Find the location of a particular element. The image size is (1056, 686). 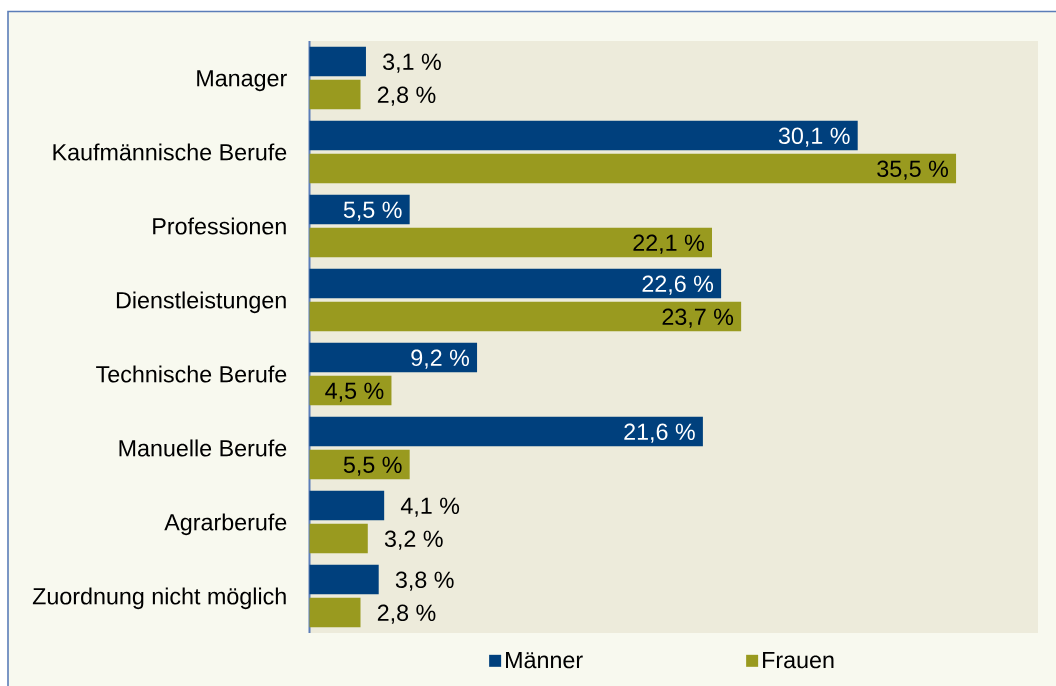

data-label: 3,2 % is located at coordinates (413, 540).